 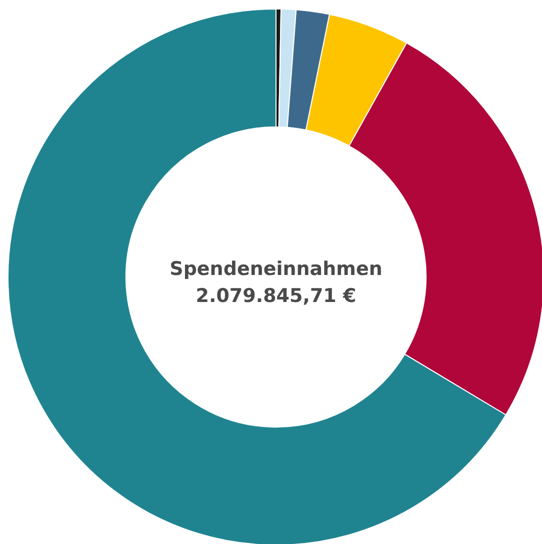 What do you see at coordinates (276, 296) in the screenshot?
I see `text: 2.079.845,71 €` at bounding box center [276, 296].